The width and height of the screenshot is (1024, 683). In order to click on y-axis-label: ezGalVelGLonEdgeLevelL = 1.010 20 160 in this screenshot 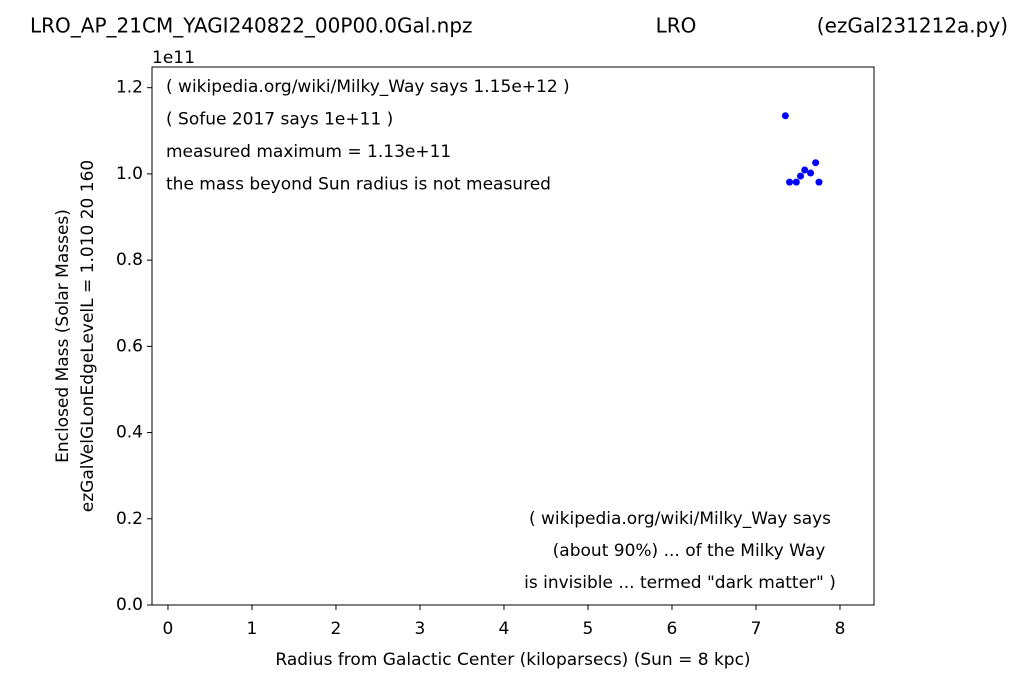, I will do `click(88, 336)`.